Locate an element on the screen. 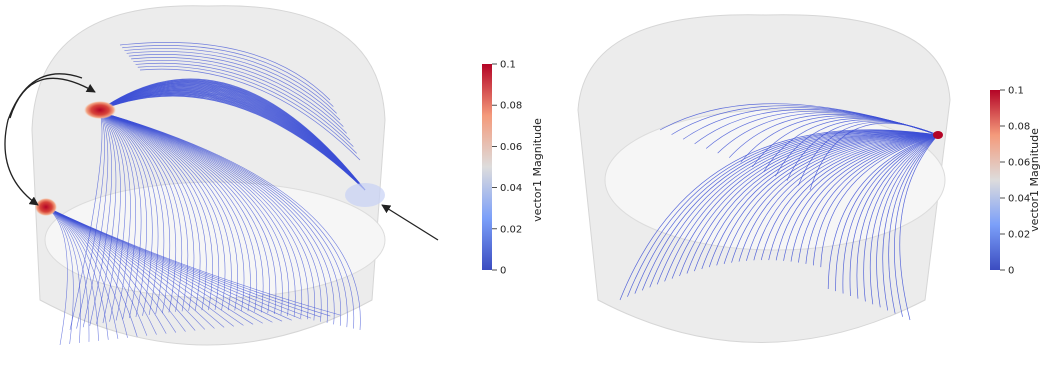 The width and height of the screenshot is (1044, 369). left-cylinder-inner-floor is located at coordinates (215, 240).